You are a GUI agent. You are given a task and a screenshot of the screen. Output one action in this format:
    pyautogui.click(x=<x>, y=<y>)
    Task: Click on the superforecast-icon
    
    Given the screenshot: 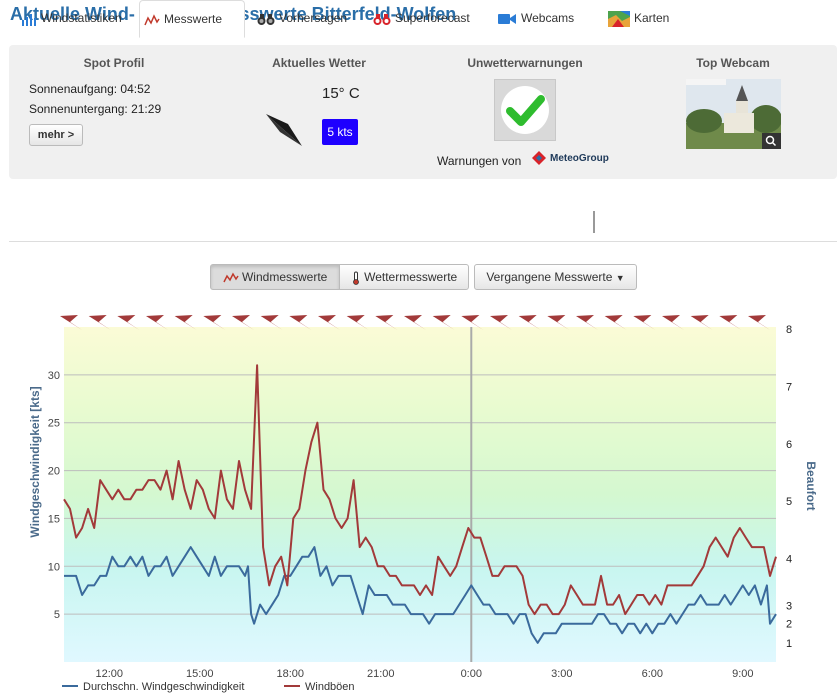 What is the action you would take?
    pyautogui.click(x=382, y=19)
    